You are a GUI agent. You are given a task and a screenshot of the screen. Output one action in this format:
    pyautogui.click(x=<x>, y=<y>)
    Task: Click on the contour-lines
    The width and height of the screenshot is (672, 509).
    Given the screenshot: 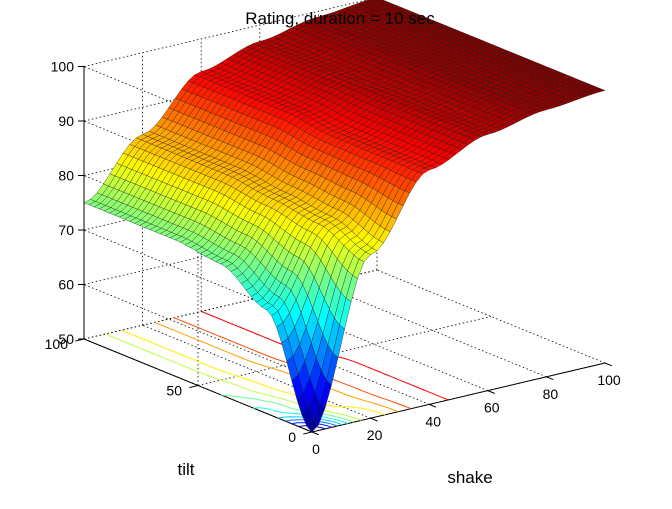 What is the action you would take?
    pyautogui.click(x=277, y=370)
    